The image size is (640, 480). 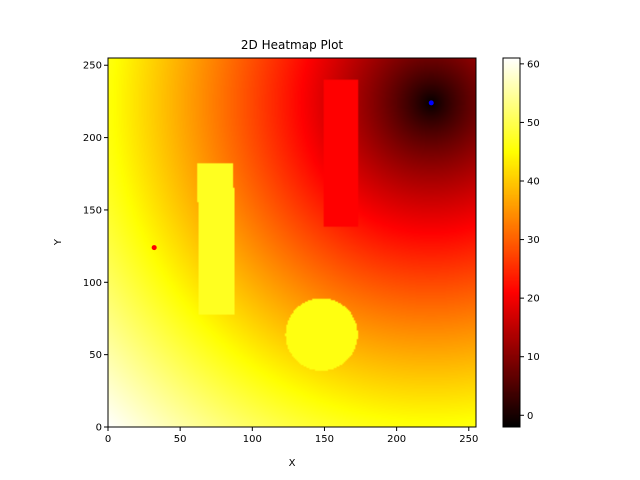 I want to click on x-axis-label: X, so click(x=292, y=463).